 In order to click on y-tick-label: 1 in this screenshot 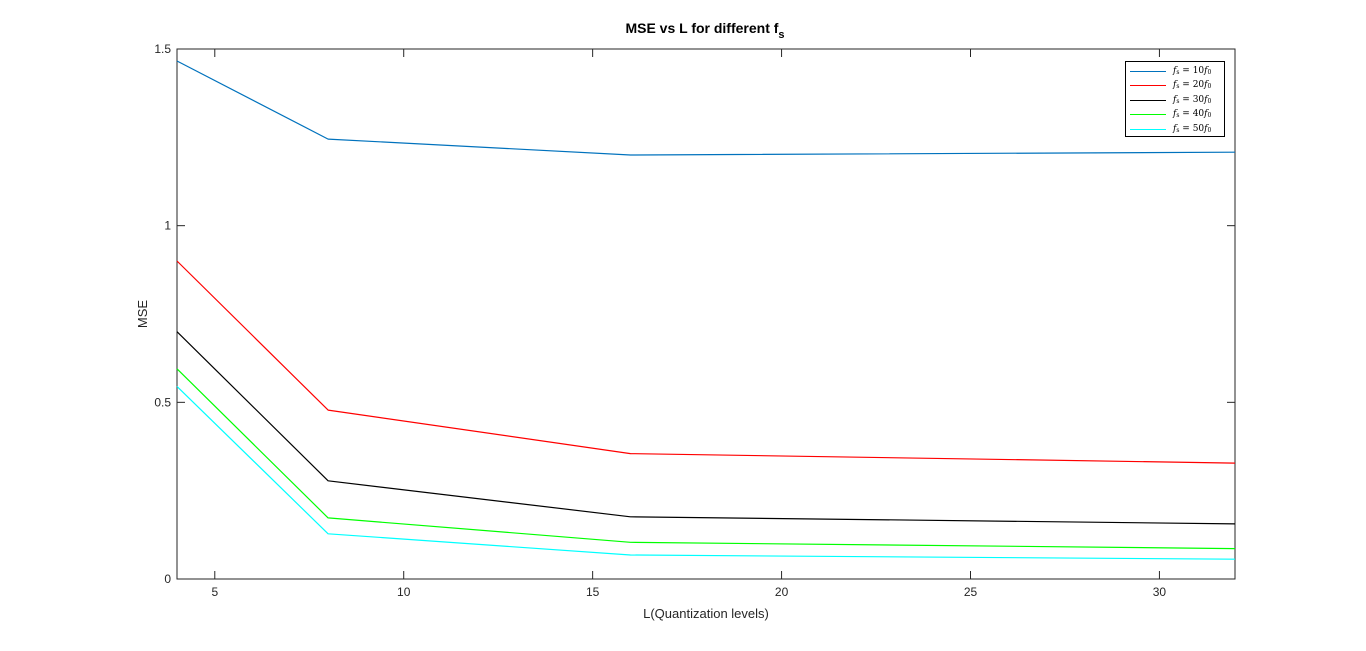, I will do `click(167, 226)`.